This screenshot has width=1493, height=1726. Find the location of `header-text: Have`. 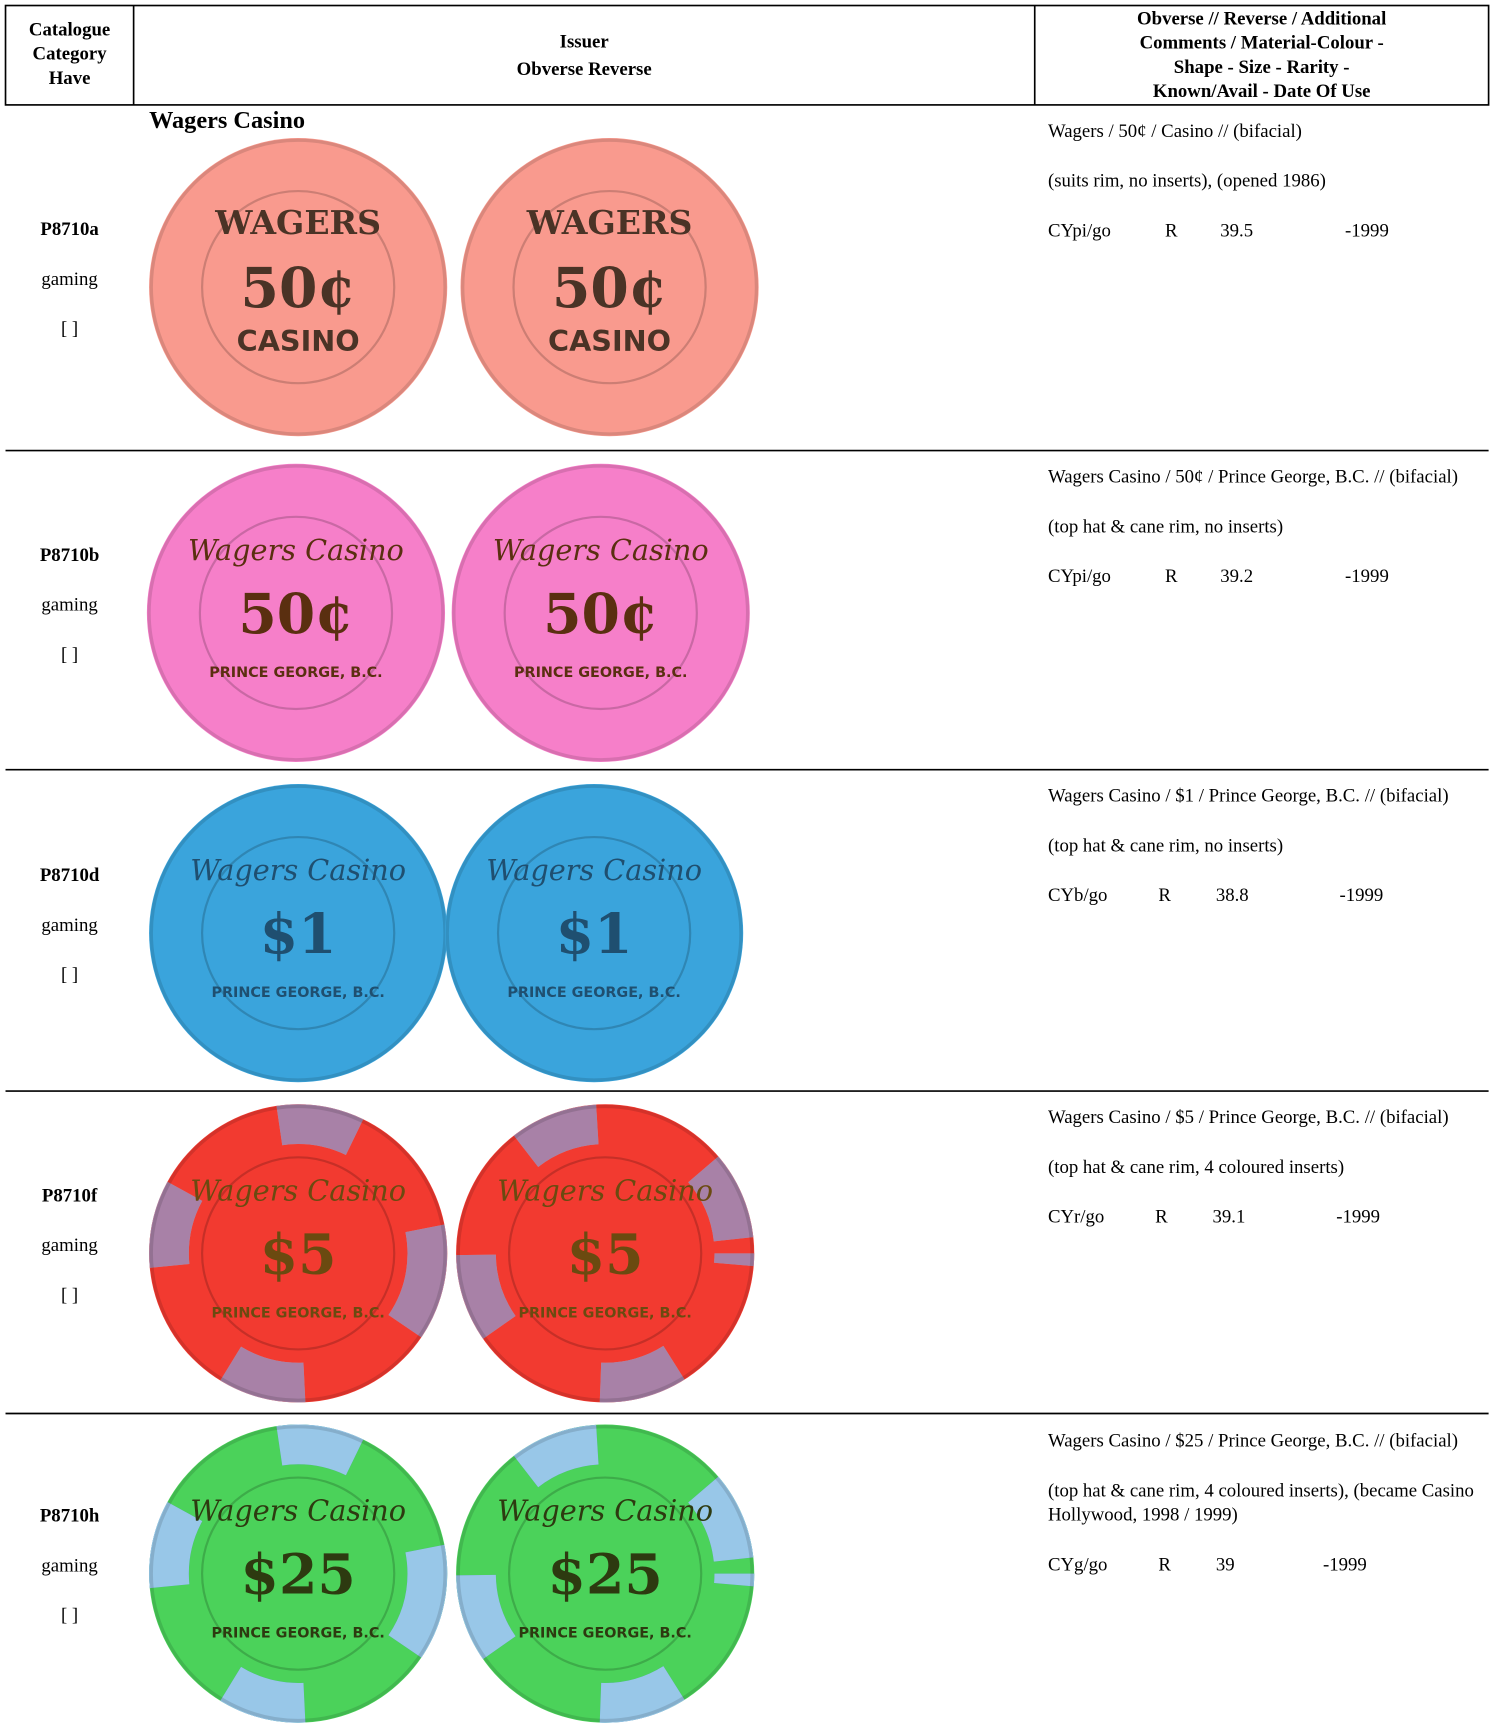

header-text: Have is located at coordinates (69, 78).